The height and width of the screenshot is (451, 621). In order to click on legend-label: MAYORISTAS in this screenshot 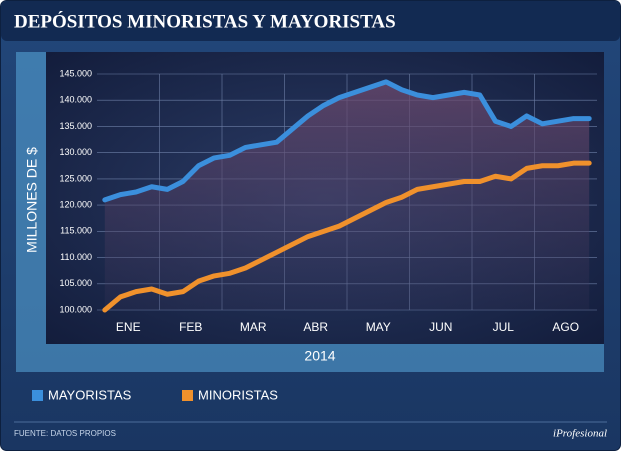, I will do `click(90, 394)`.